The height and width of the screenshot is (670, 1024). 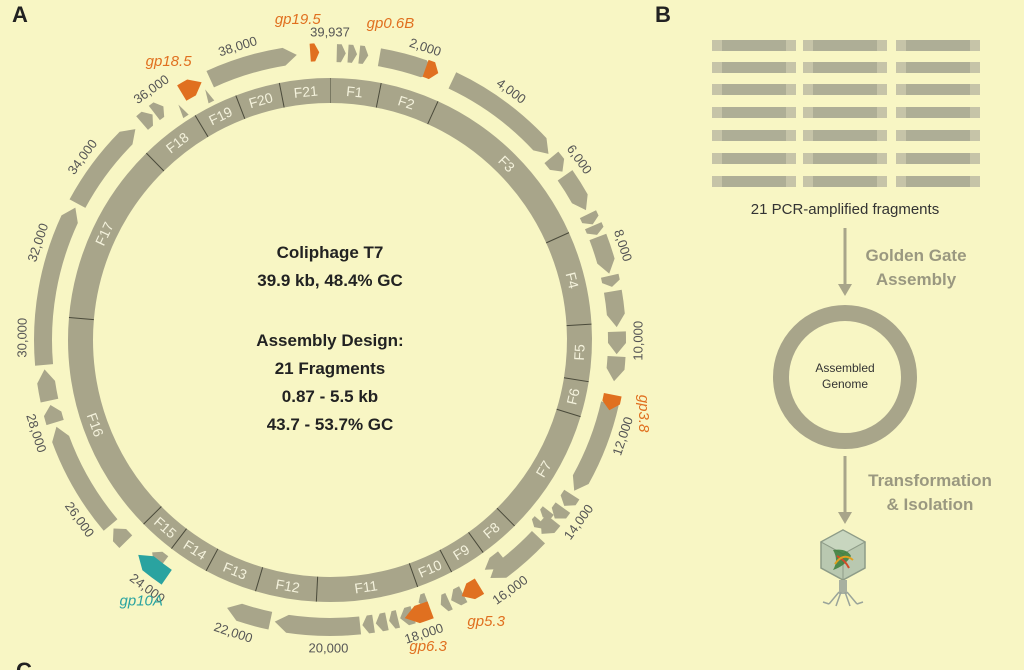 What do you see at coordinates (20, 14) in the screenshot?
I see `panel-letter-a: A` at bounding box center [20, 14].